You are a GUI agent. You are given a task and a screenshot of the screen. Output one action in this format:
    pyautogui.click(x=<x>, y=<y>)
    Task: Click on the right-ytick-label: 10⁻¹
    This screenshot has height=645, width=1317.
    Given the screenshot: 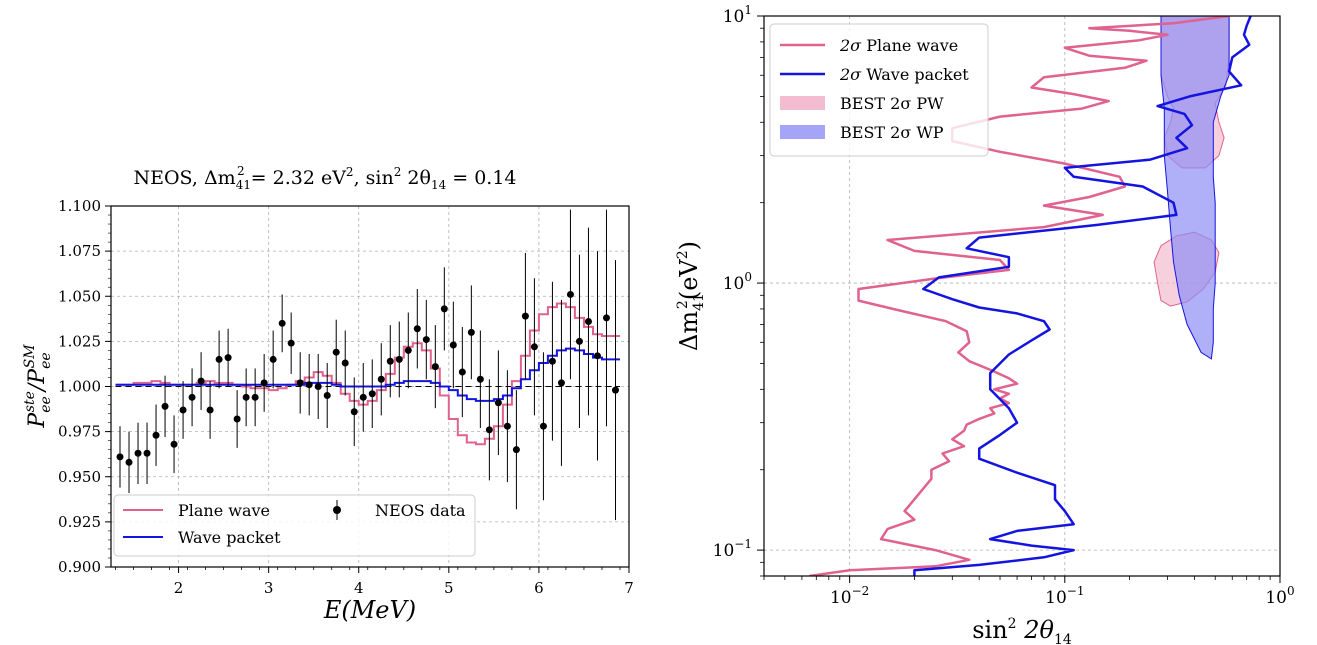 What is the action you would take?
    pyautogui.click(x=732, y=549)
    